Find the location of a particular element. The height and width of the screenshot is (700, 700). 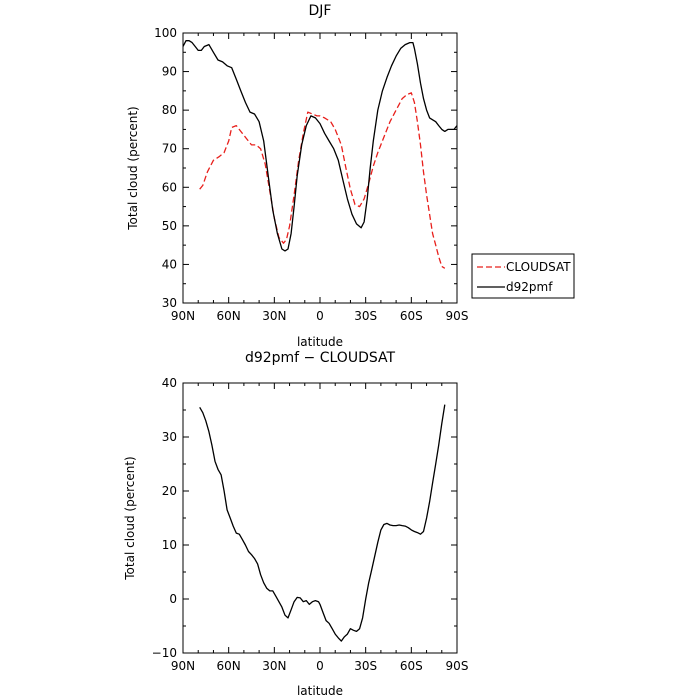

bottom-x-tick-label: 90S is located at coordinates (457, 666).